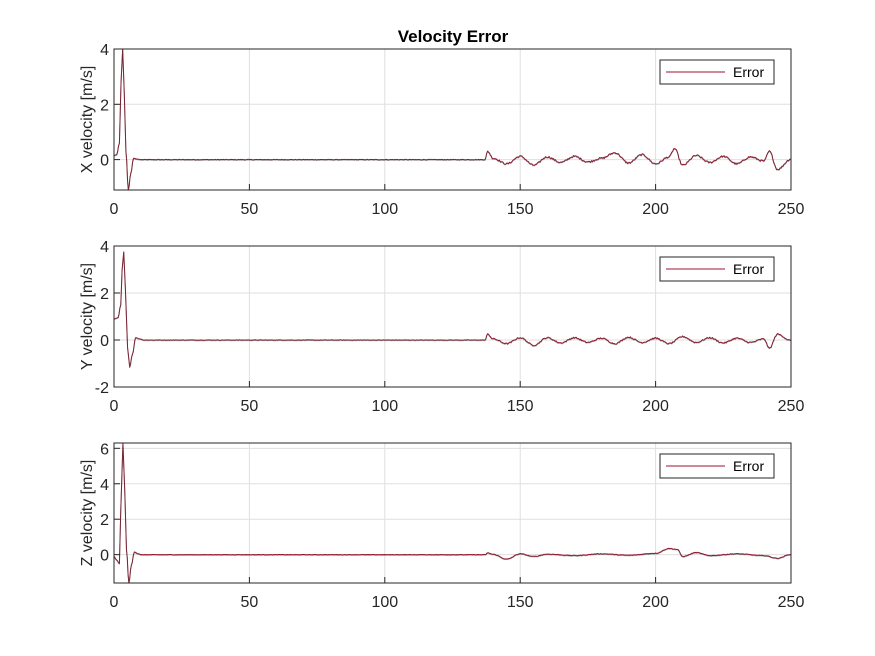  I want to click on y-axis-label: X velocity [m/s], so click(87, 120).